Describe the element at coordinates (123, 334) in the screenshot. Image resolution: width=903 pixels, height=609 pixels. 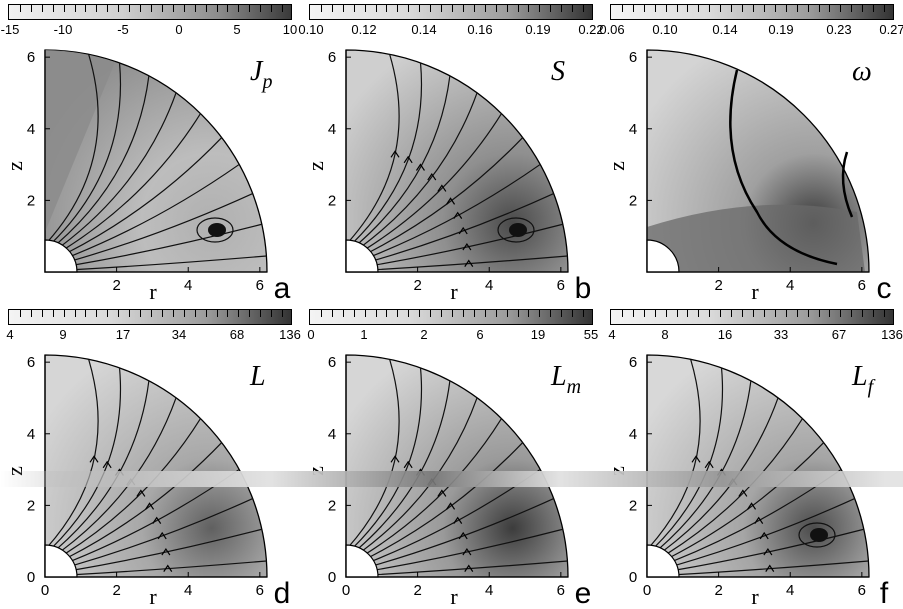
I see `colorbar-tick: 17` at that location.